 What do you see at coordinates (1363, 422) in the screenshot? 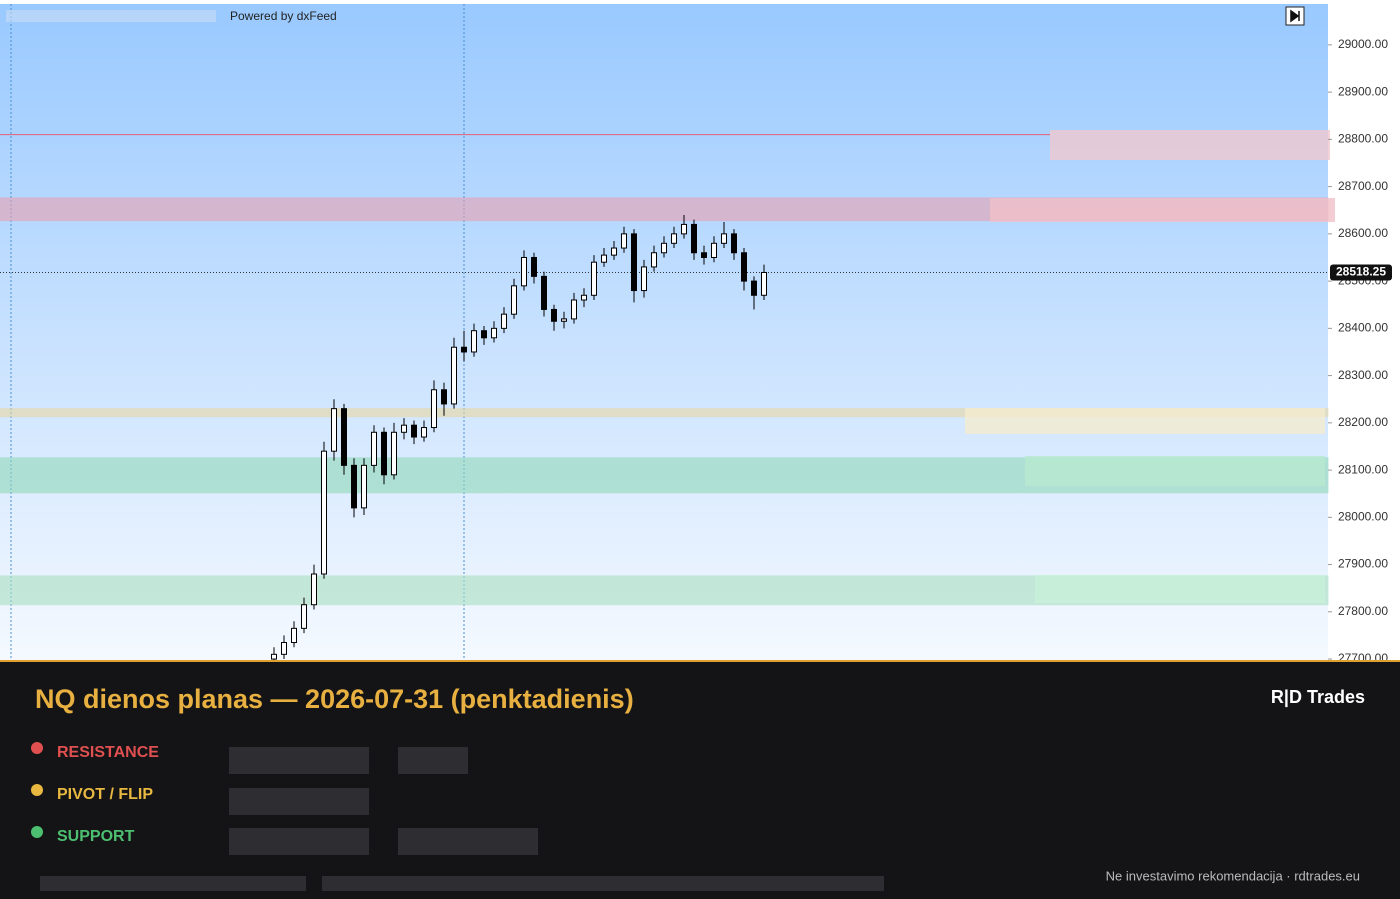
I see `y-tick-label: 28200.00` at bounding box center [1363, 422].